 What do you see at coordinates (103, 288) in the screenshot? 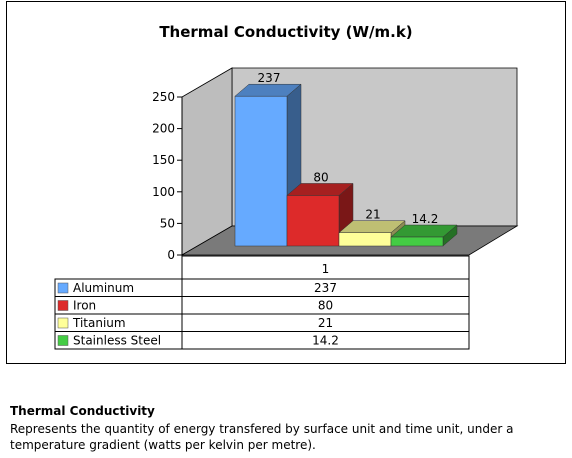
I see `legend-label: Aluminum` at bounding box center [103, 288].